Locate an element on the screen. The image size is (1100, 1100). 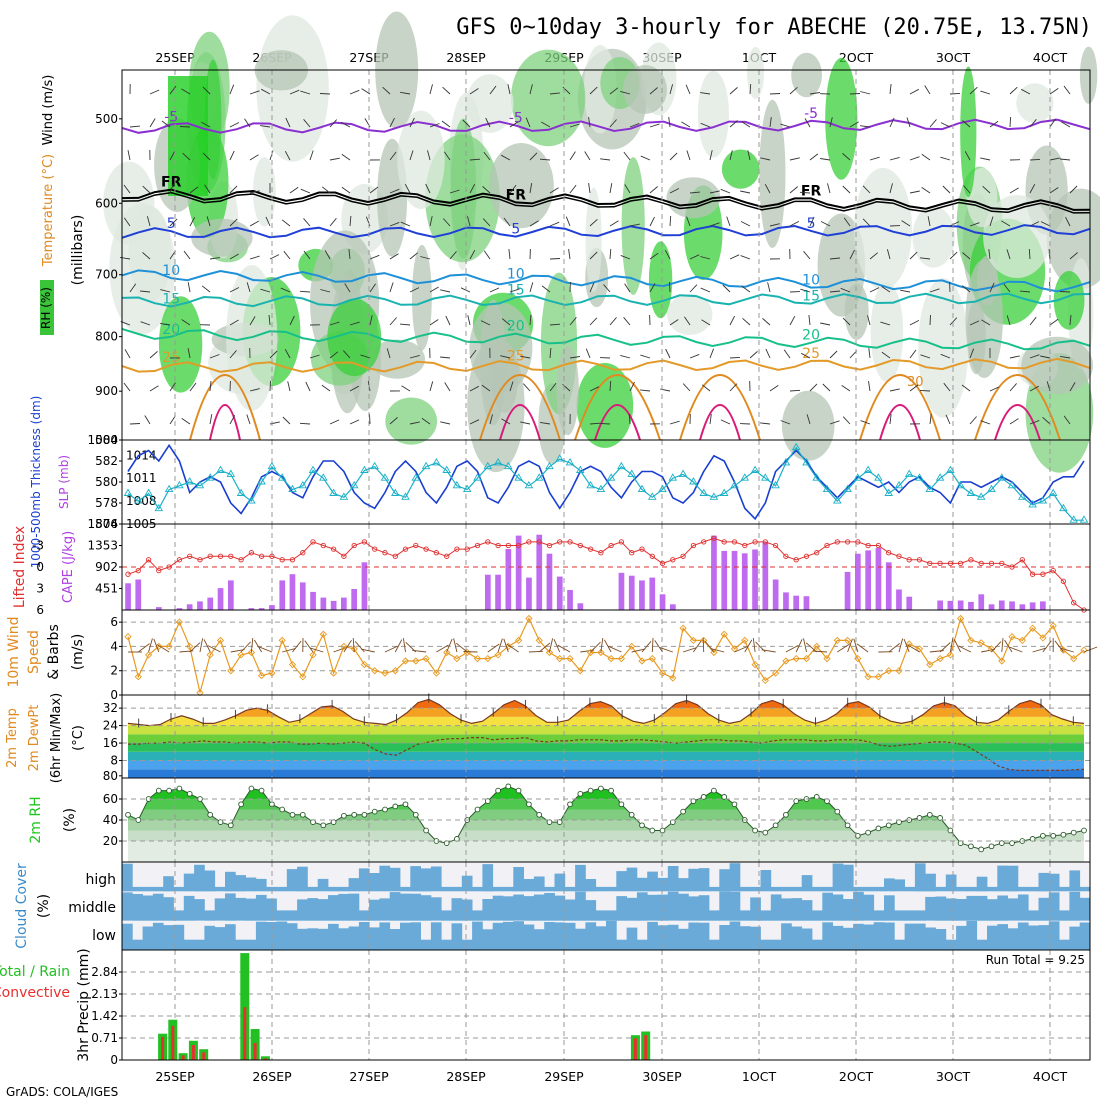
precip-tick-label: 0.71 is located at coordinates (104, 1038).